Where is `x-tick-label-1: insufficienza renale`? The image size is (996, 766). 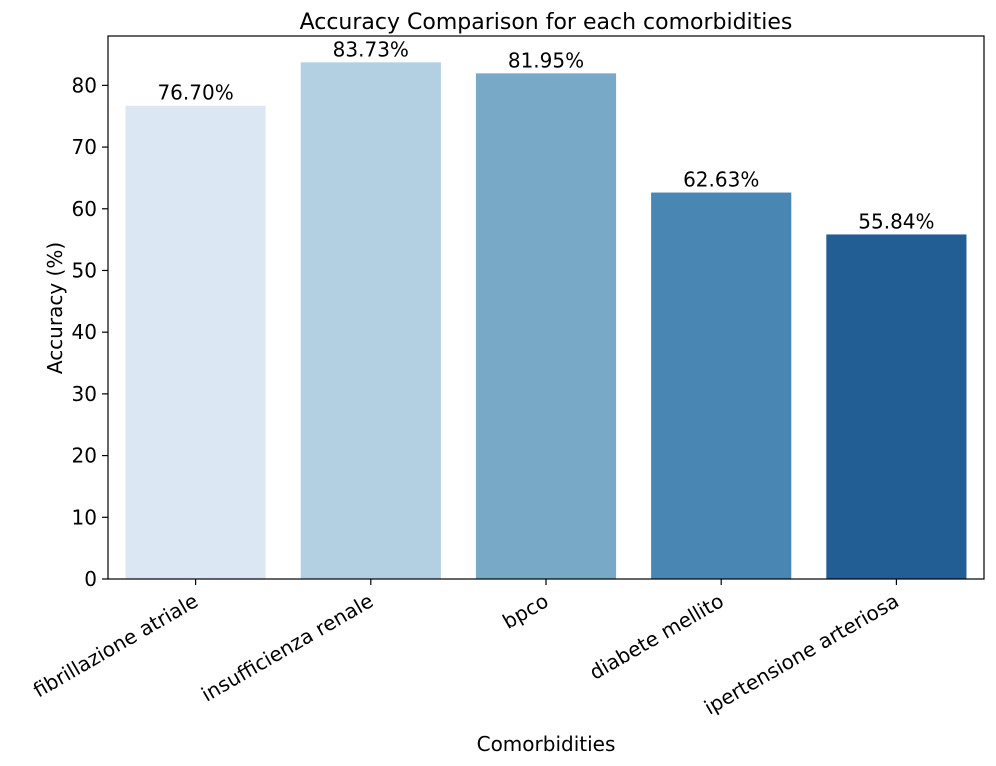
x-tick-label-1: insufficienza renale is located at coordinates (287, 648).